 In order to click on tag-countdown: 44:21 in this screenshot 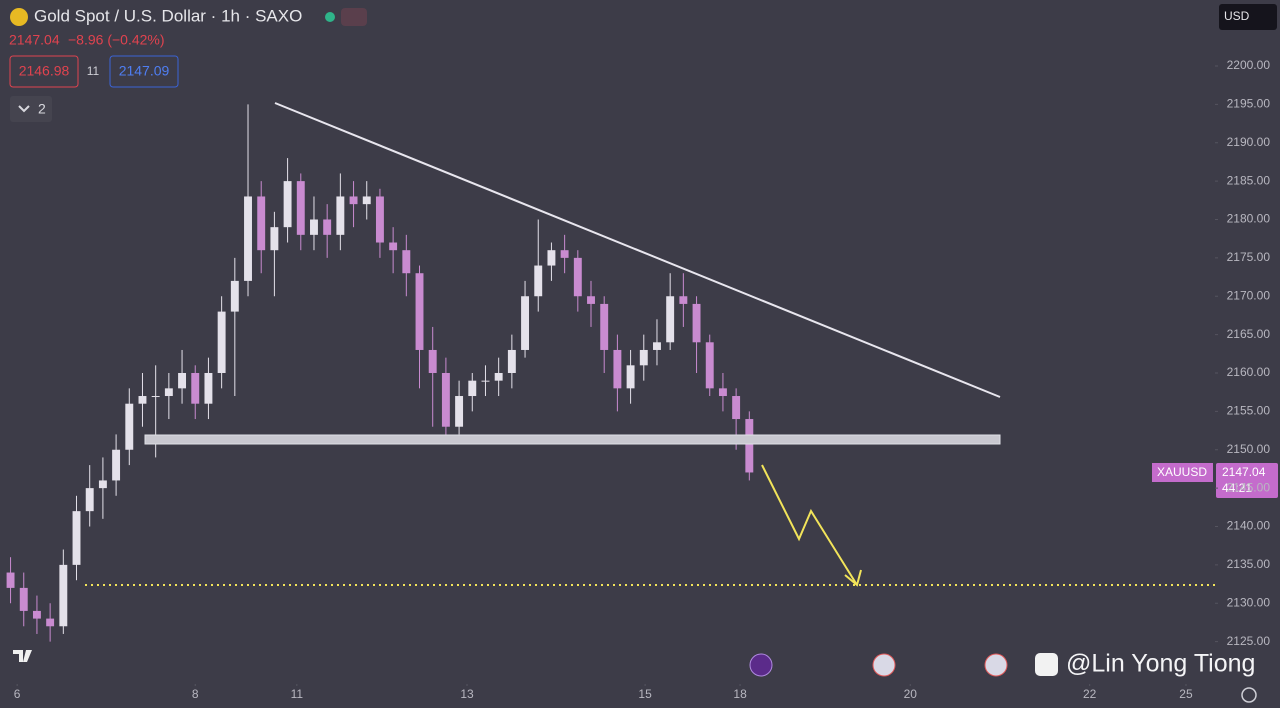, I will do `click(1237, 488)`.